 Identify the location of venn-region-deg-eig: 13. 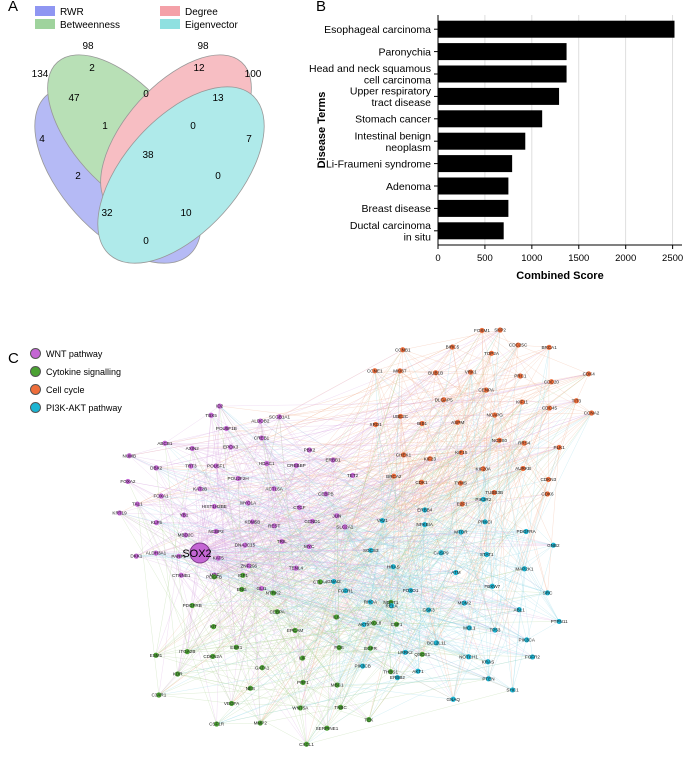
(218, 98).